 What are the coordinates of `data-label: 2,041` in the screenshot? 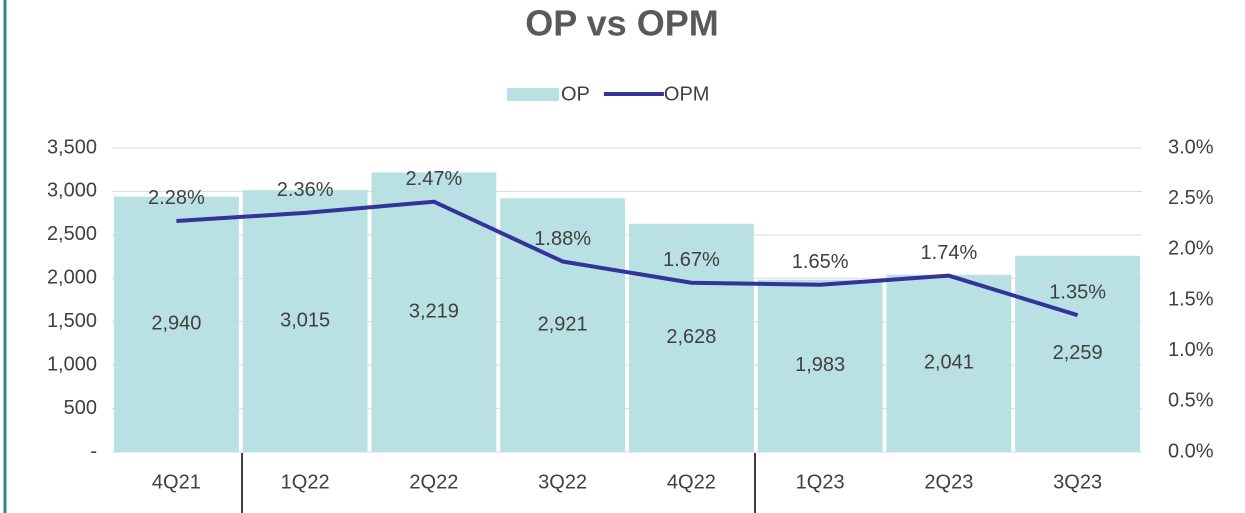 It's located at (949, 363).